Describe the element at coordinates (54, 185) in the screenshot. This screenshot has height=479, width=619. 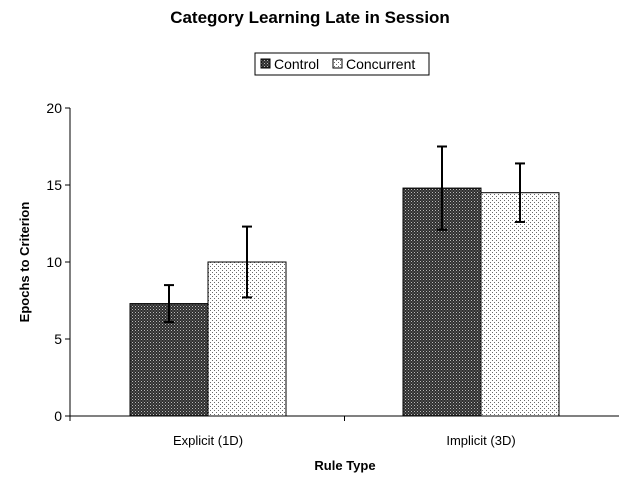
I see `y-tick-label: 15` at that location.